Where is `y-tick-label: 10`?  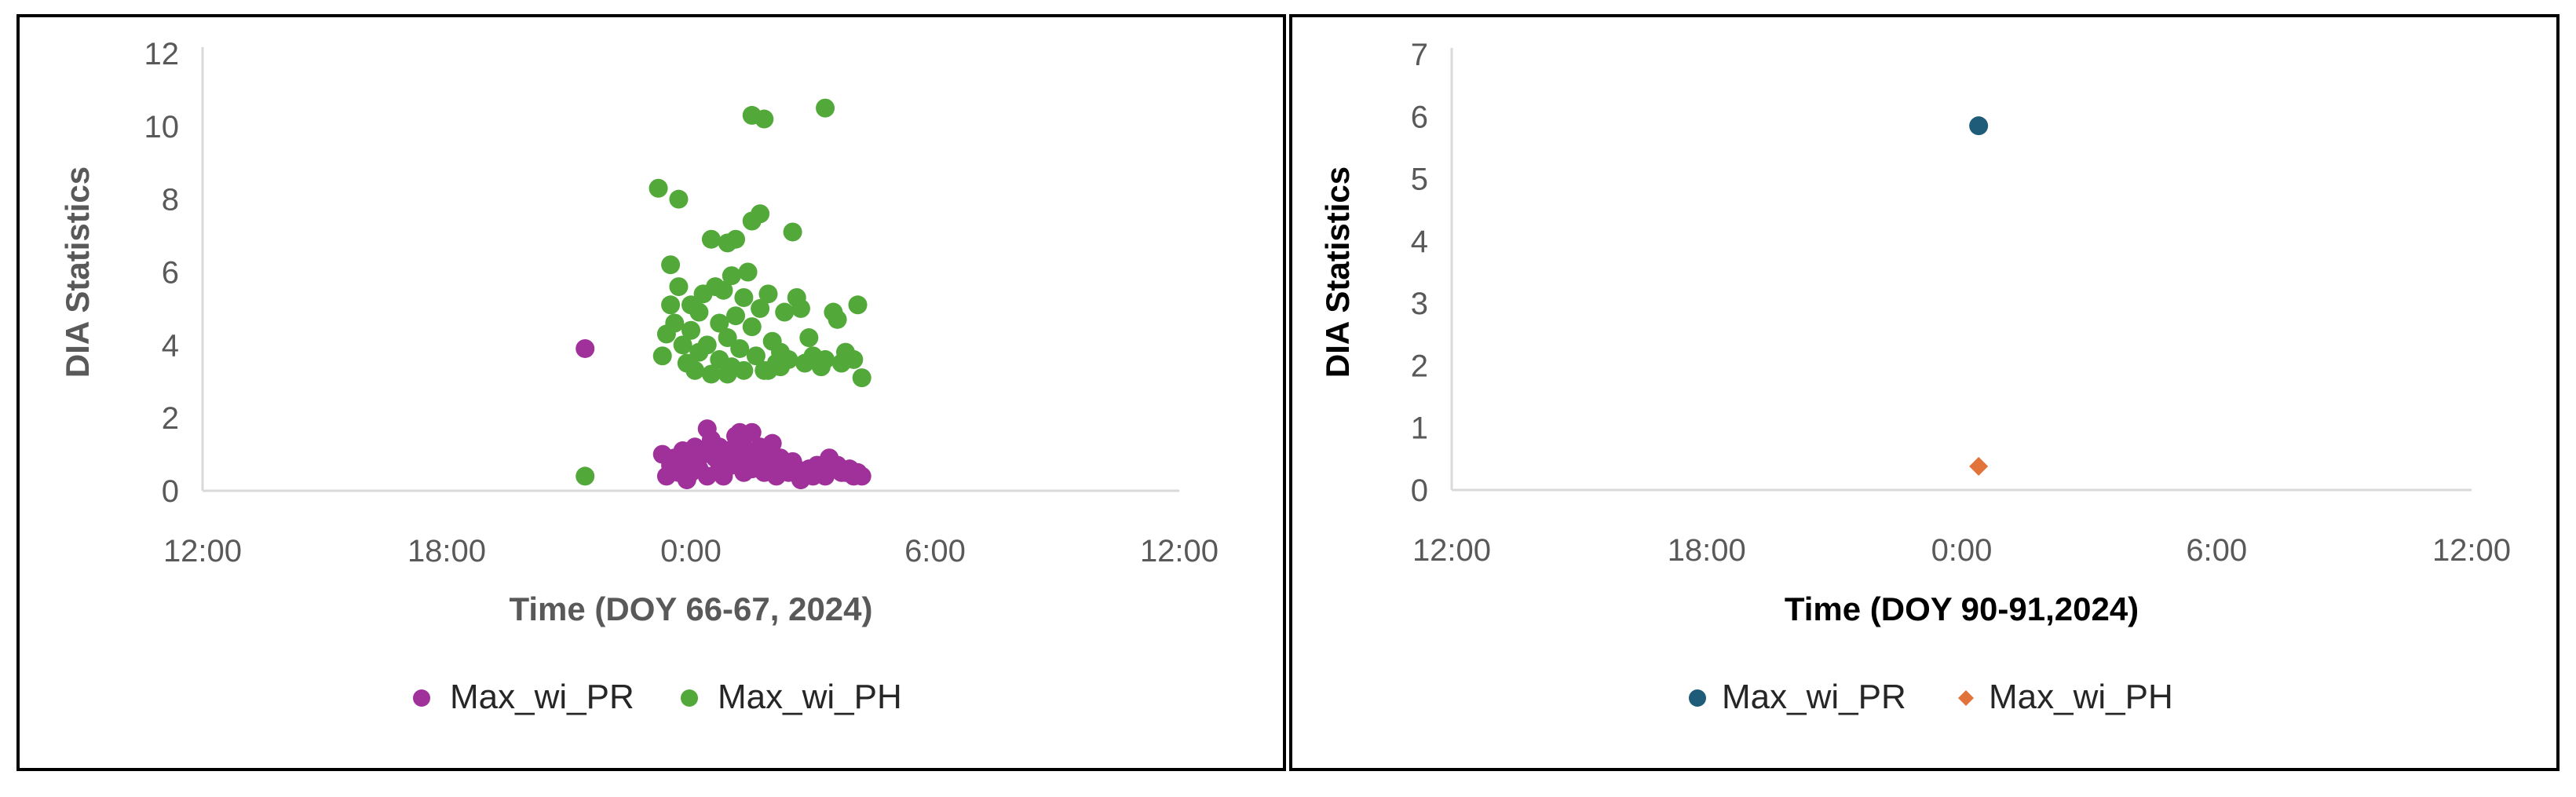 y-tick-label: 10 is located at coordinates (162, 127).